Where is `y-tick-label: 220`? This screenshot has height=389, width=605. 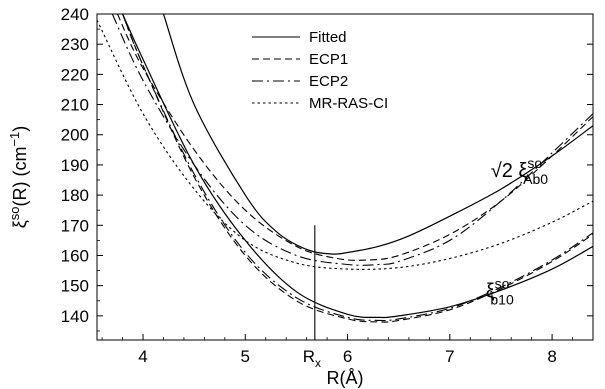 y-tick-label: 220 is located at coordinates (75, 74).